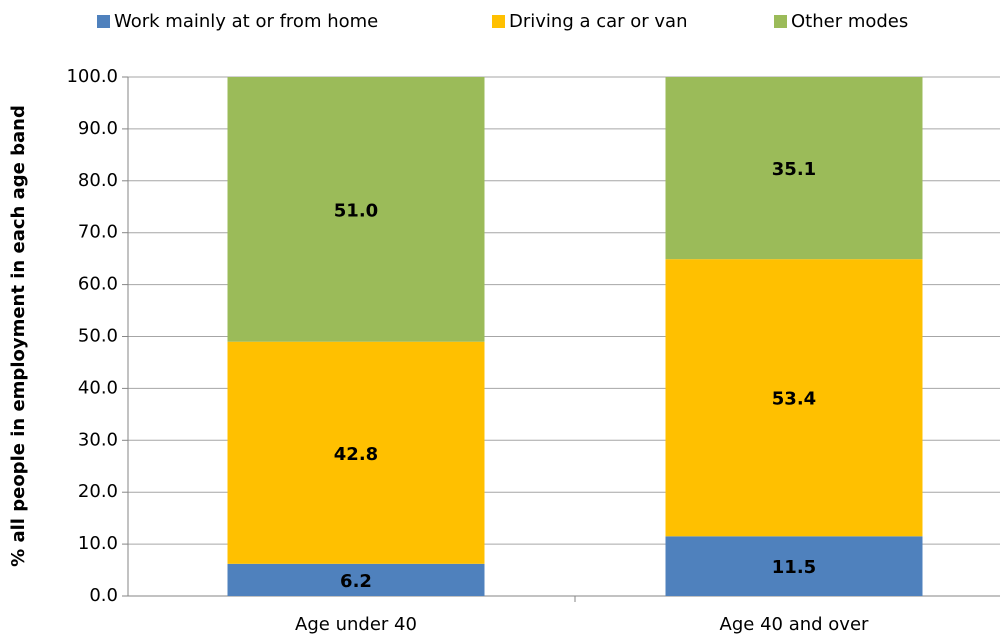 The width and height of the screenshot is (1001, 641). I want to click on data-label: 42.8, so click(356, 454).